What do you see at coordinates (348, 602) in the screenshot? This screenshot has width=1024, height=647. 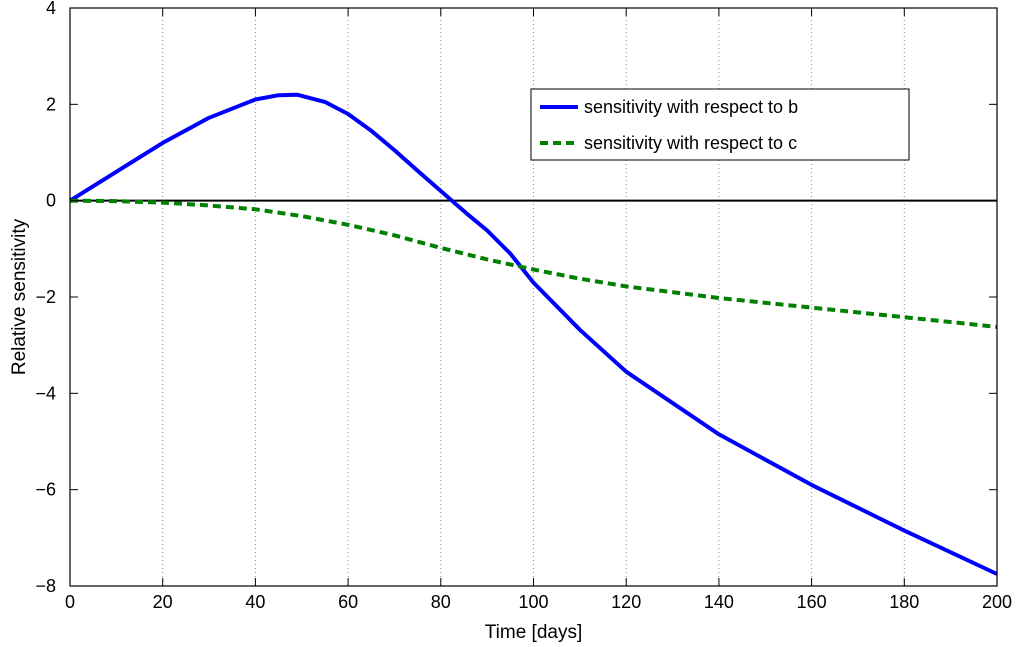 I see `x-tick-label: 60` at bounding box center [348, 602].